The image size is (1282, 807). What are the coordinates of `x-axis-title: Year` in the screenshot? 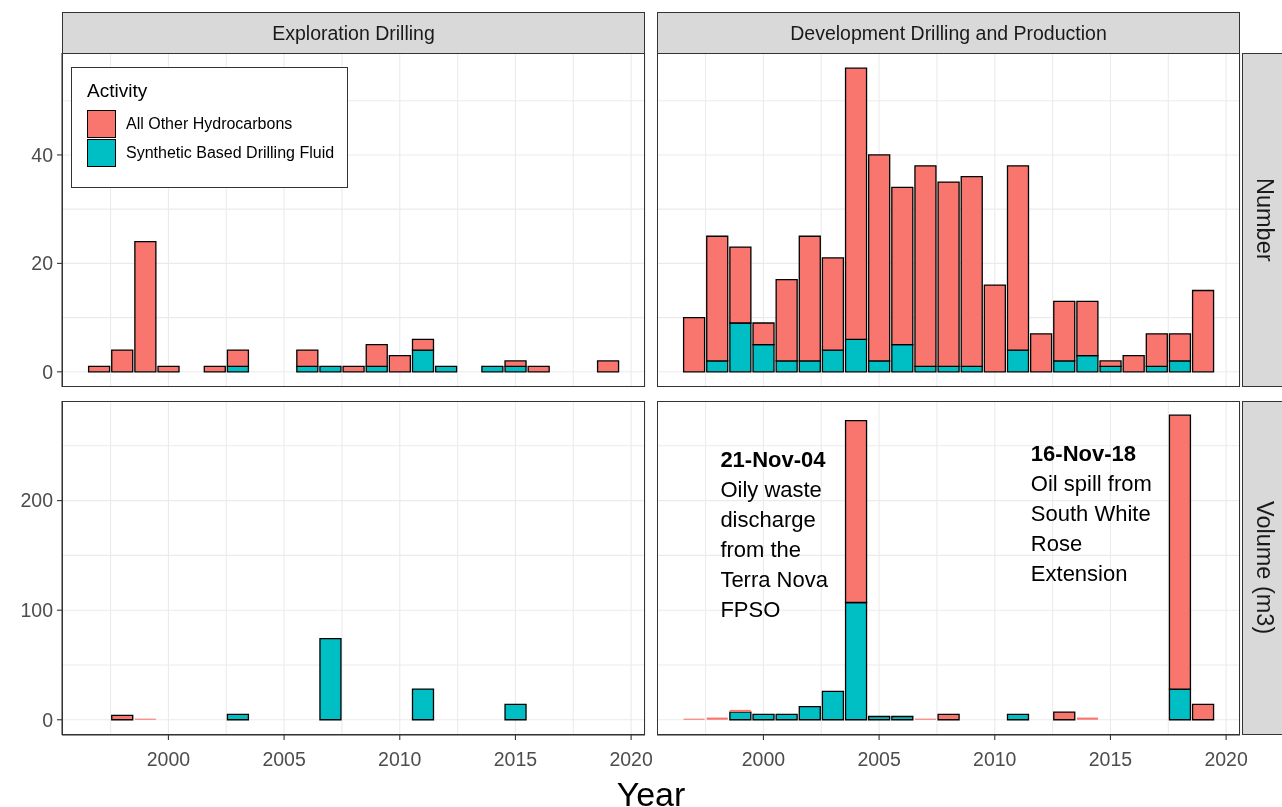 It's located at (651, 791).